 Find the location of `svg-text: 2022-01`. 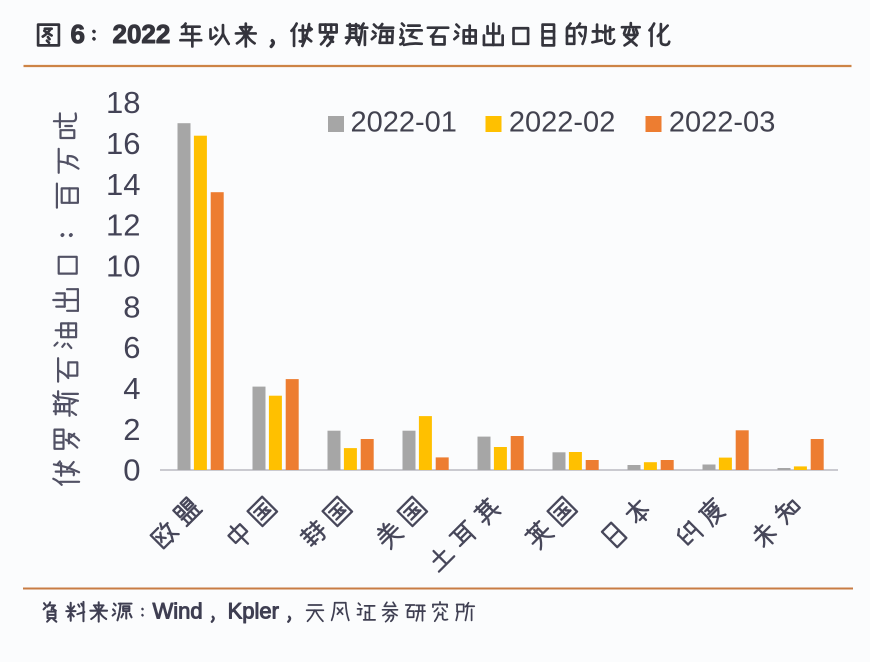

svg-text: 2022-01 is located at coordinates (404, 123).